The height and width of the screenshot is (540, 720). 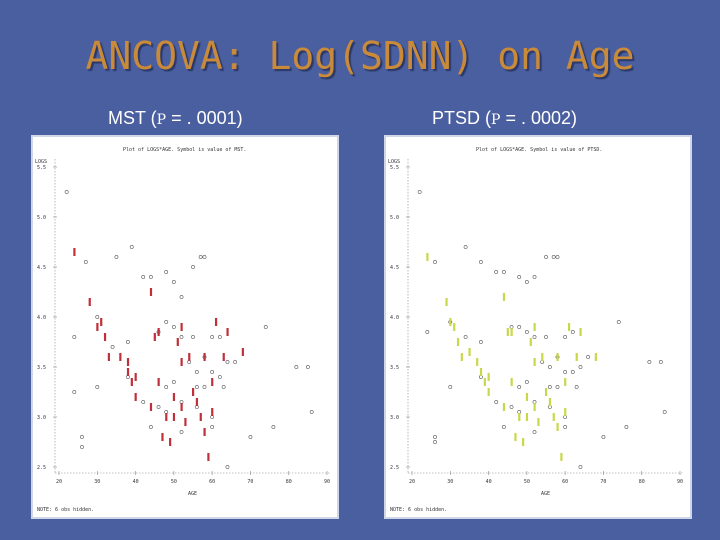 I want to click on y-tick-label: 3.5, so click(x=394, y=368).